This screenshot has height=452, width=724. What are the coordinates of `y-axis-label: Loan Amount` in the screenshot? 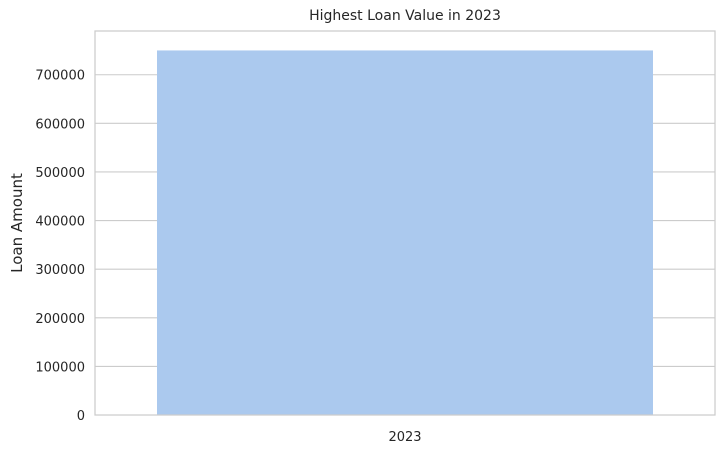 It's located at (17, 223).